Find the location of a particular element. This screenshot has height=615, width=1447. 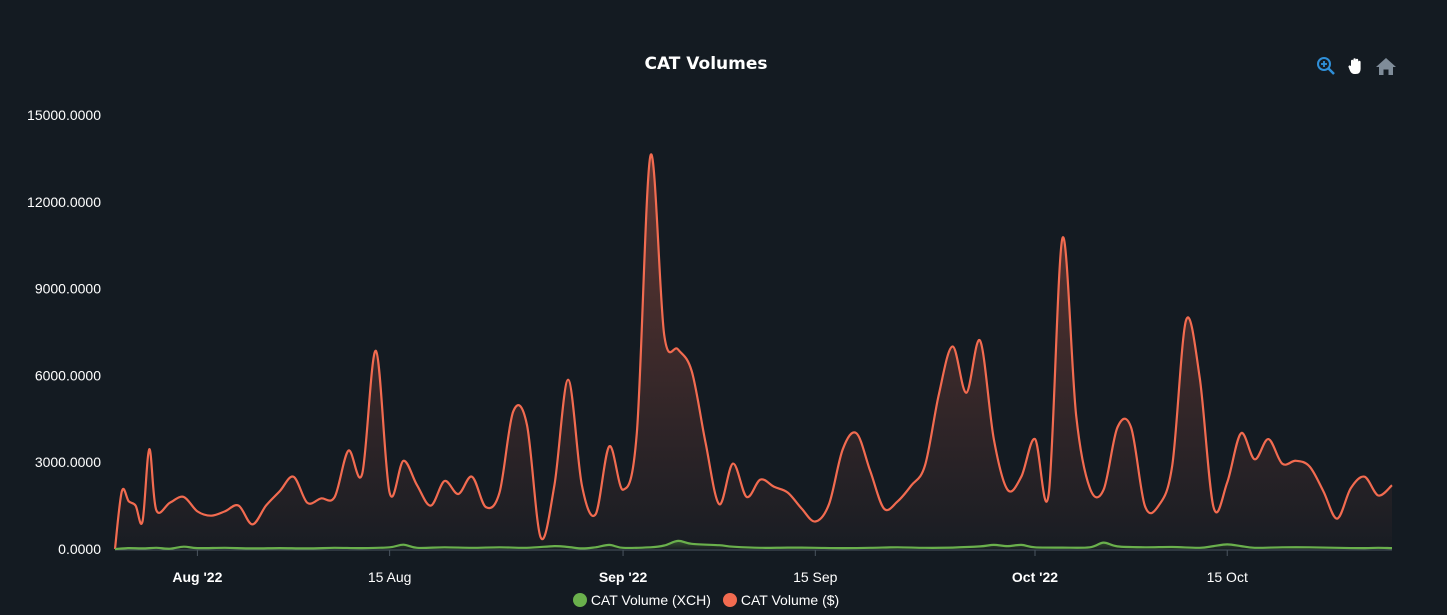

x-tick-label: 15 Aug is located at coordinates (390, 577).